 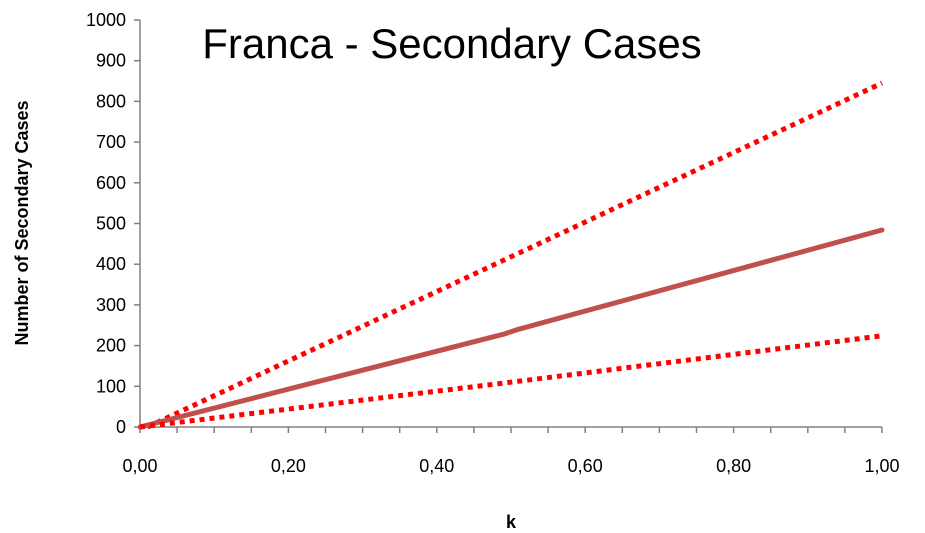 I want to click on y-tick-label: 200, so click(x=111, y=346).